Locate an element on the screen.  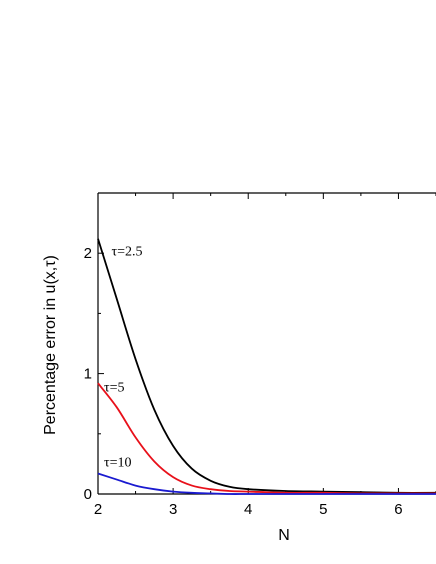
x-tick-label: 3 is located at coordinates (173, 509).